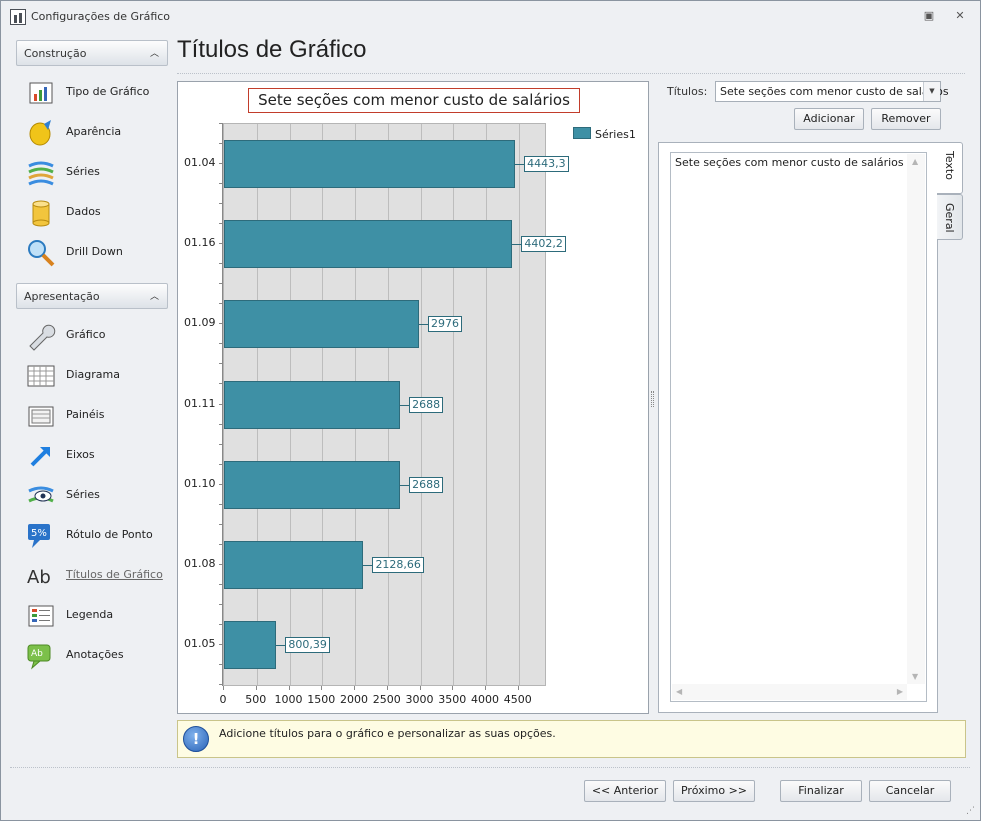 The height and width of the screenshot is (821, 981). What do you see at coordinates (37, 654) in the screenshot?
I see `svg-text: Ab` at bounding box center [37, 654].